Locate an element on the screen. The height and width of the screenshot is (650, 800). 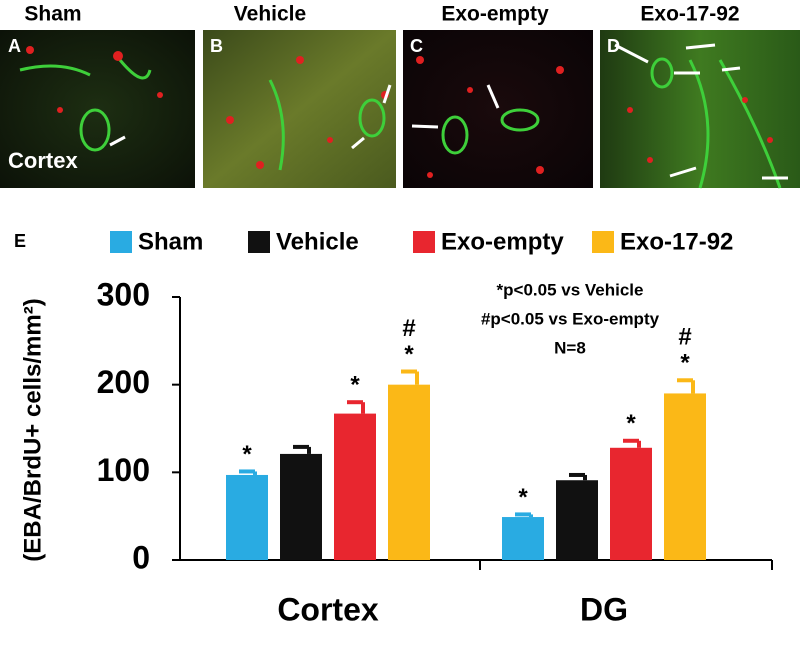
annotation: *p<0.05 vs Vehicle is located at coordinates (570, 289).